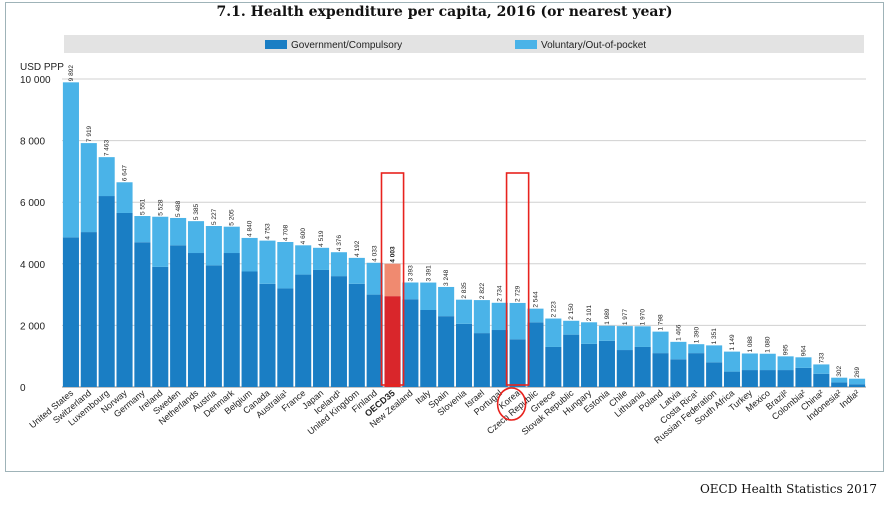 The height and width of the screenshot is (505, 889). What do you see at coordinates (214, 216) in the screenshot?
I see `value-label: 5 227` at bounding box center [214, 216].